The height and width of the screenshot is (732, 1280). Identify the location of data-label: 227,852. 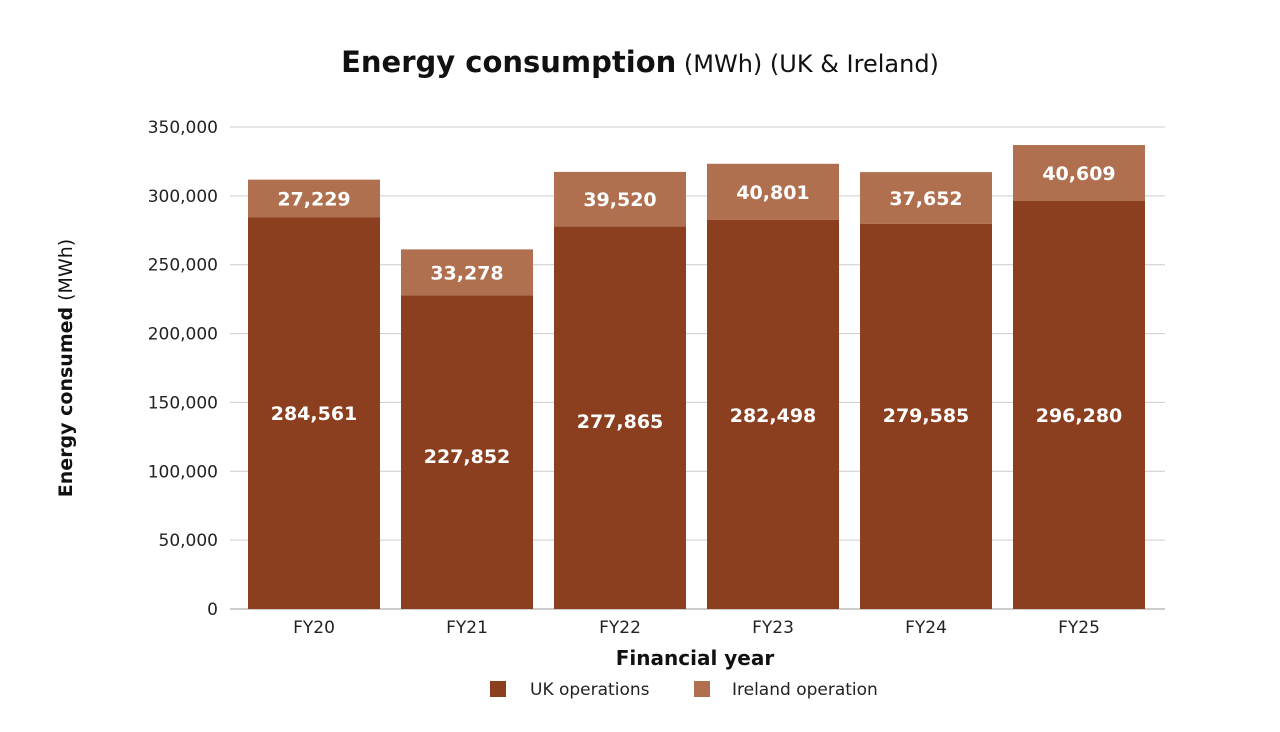
(467, 457).